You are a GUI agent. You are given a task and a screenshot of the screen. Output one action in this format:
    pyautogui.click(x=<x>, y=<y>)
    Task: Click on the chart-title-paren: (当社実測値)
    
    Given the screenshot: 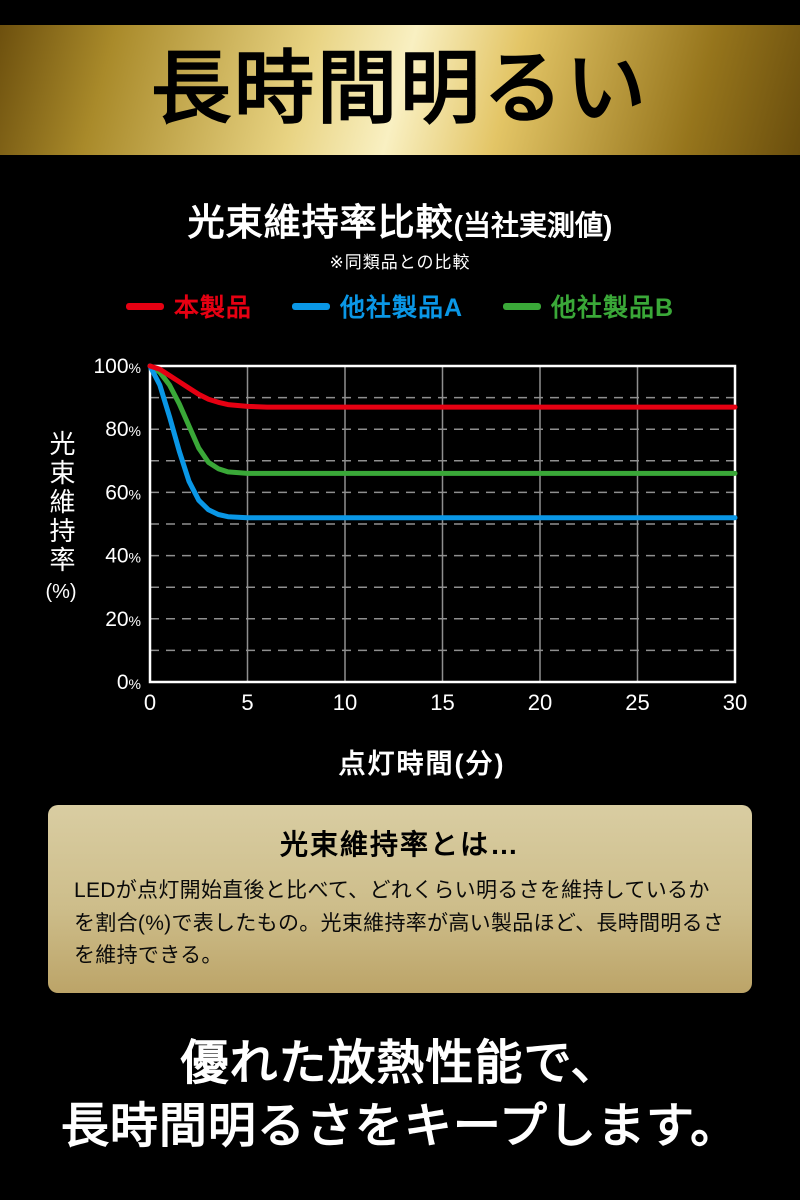 What is the action you would take?
    pyautogui.click(x=533, y=225)
    